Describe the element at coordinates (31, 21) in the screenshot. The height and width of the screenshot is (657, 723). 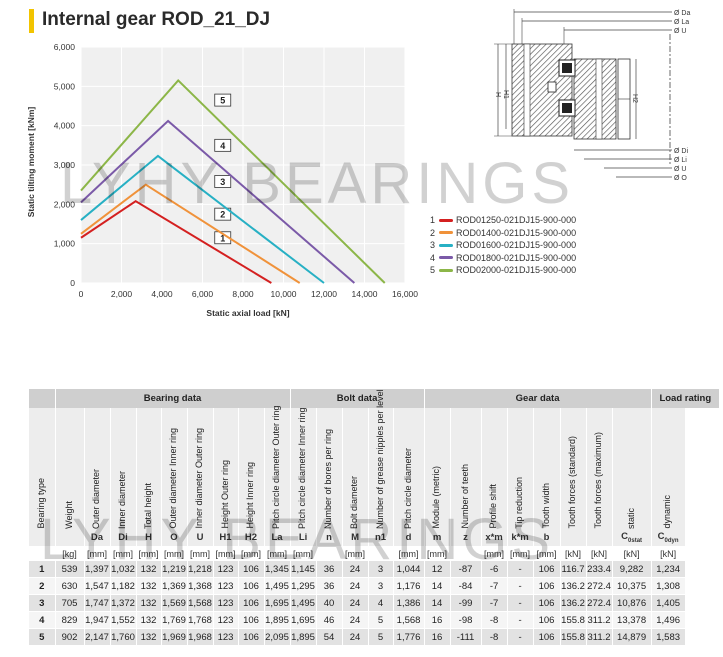
I see `title-accent-bar` at that location.